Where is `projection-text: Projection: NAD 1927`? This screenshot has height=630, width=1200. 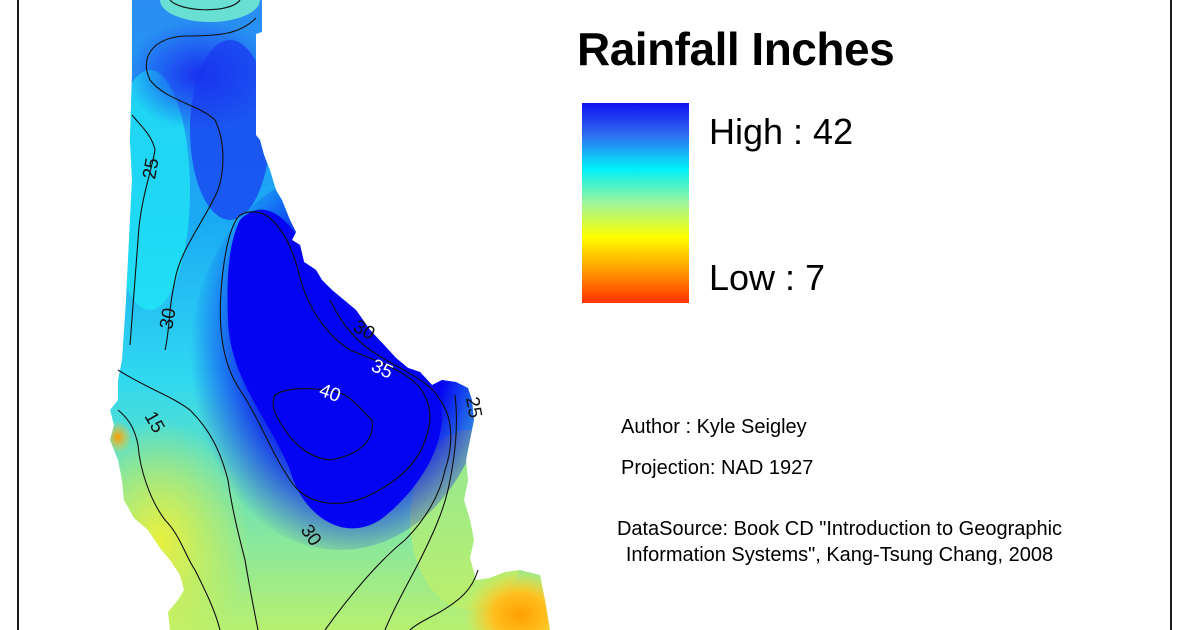 projection-text: Projection: NAD 1927 is located at coordinates (717, 468).